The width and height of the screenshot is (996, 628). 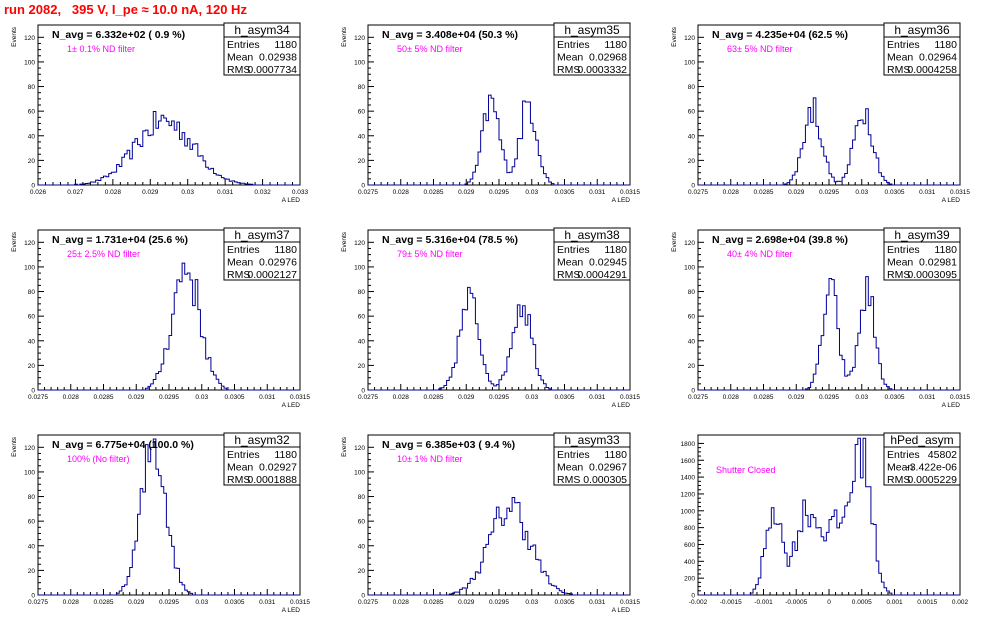 What do you see at coordinates (262, 192) in the screenshot?
I see `x-tick-label: 0.032` at bounding box center [262, 192].